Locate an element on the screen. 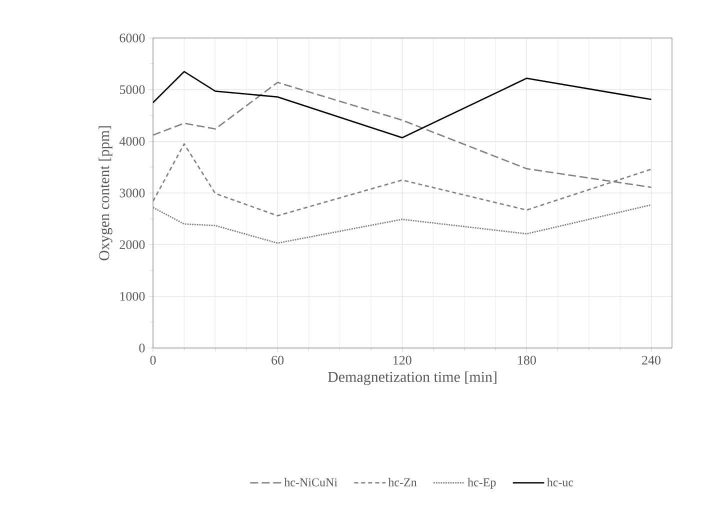 The image size is (708, 513). legend-label: hc-Zn is located at coordinates (402, 482).